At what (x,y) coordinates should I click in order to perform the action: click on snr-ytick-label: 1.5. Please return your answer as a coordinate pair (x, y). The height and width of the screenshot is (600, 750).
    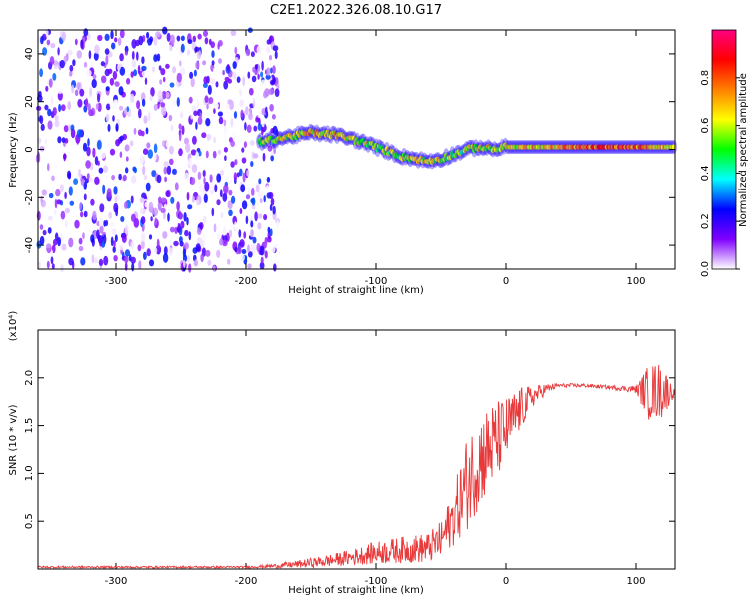
    Looking at the image, I should click on (29, 426).